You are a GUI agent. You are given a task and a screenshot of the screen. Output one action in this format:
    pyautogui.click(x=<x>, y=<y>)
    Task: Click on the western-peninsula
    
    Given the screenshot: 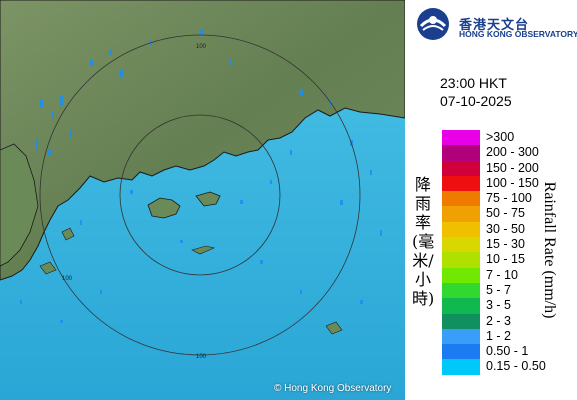 What is the action you would take?
    pyautogui.click(x=19, y=205)
    